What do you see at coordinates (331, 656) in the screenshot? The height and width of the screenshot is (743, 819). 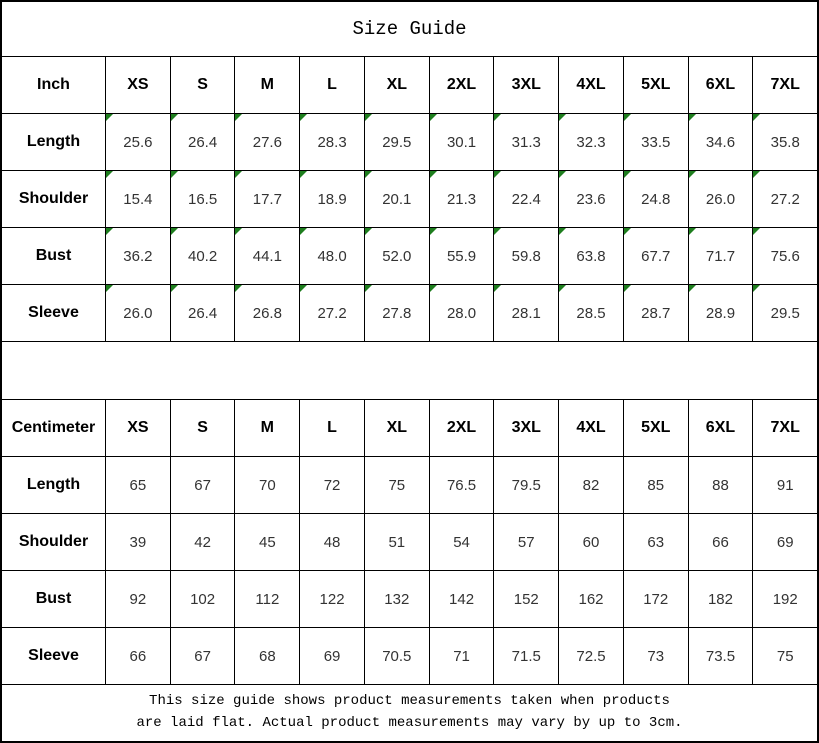 I see `value-cell: 69` at bounding box center [331, 656].